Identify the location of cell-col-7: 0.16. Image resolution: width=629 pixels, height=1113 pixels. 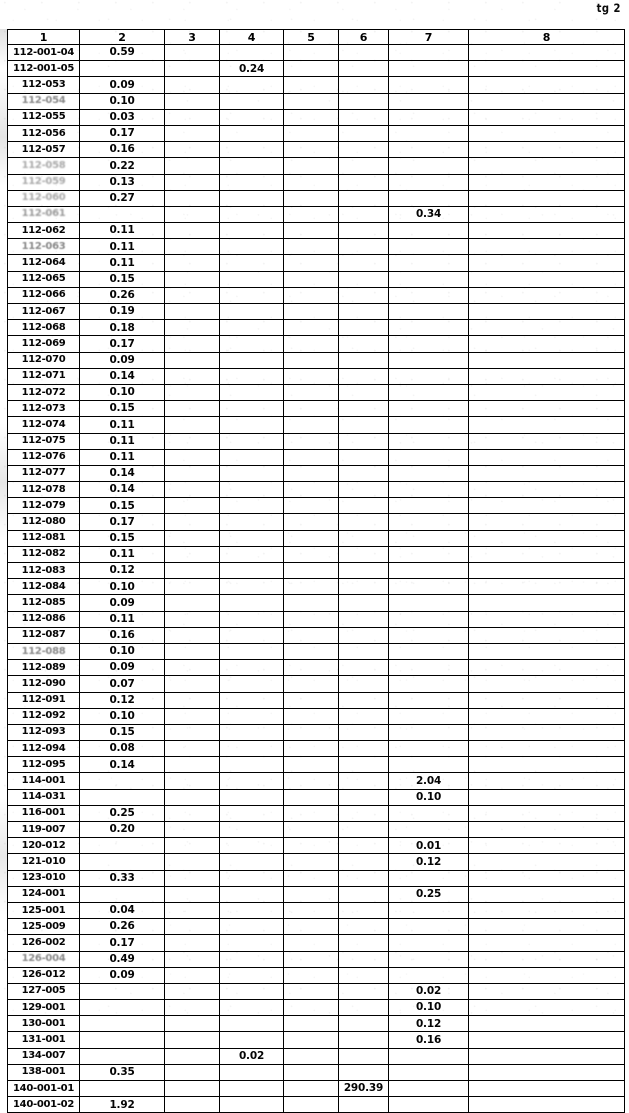
(428, 1040).